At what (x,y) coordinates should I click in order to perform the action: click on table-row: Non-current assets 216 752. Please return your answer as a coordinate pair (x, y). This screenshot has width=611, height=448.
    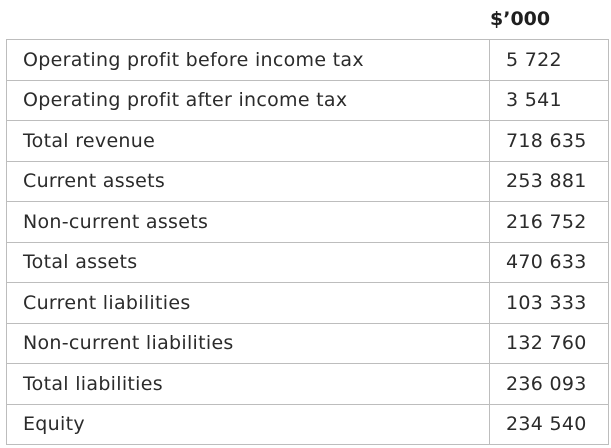
    Looking at the image, I should click on (307, 222).